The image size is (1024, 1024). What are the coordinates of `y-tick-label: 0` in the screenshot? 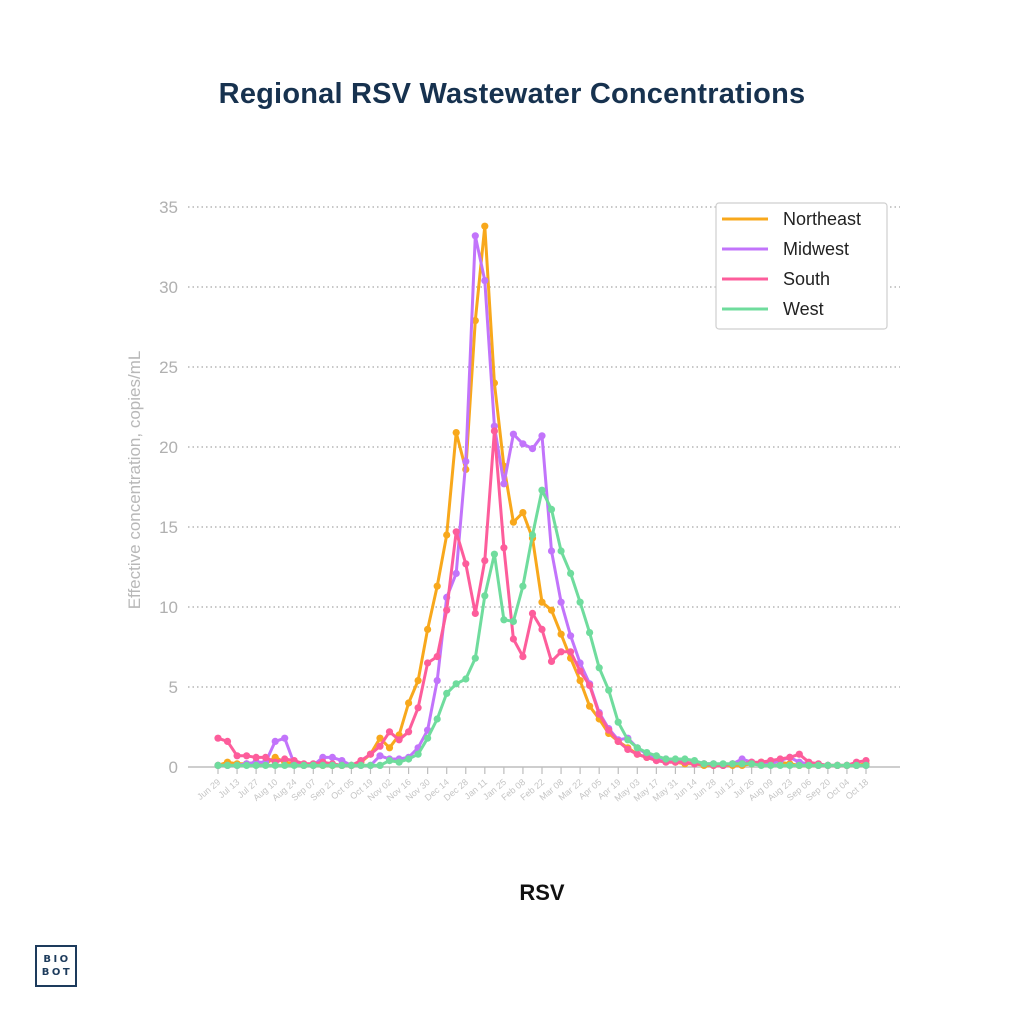 It's located at (173, 767).